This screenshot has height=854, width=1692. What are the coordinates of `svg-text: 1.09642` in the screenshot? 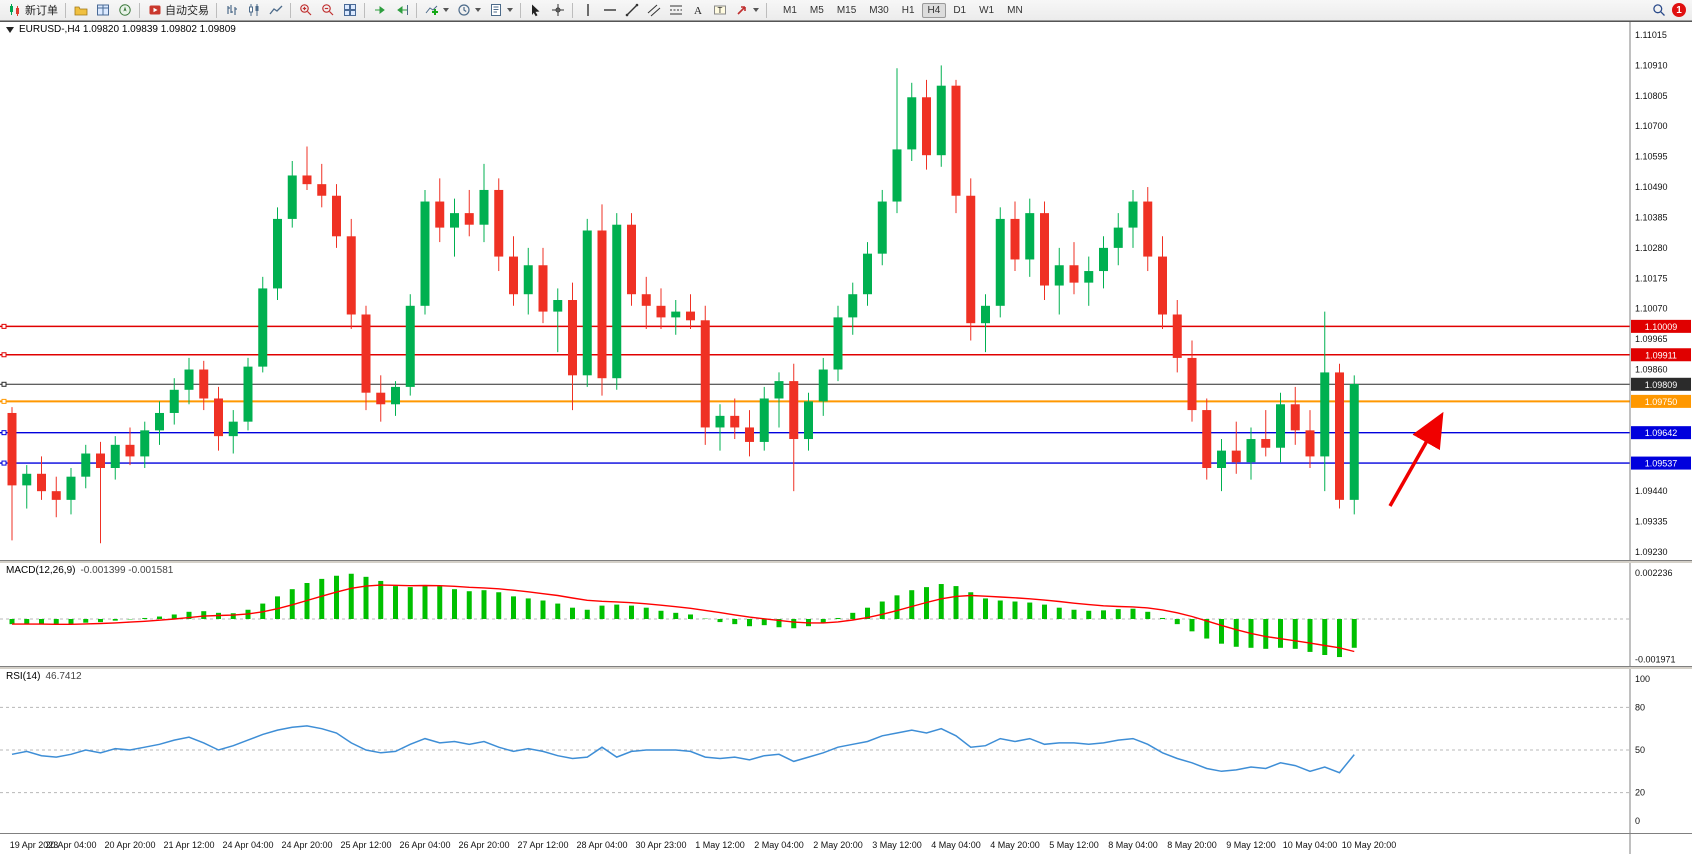 It's located at (1661, 433).